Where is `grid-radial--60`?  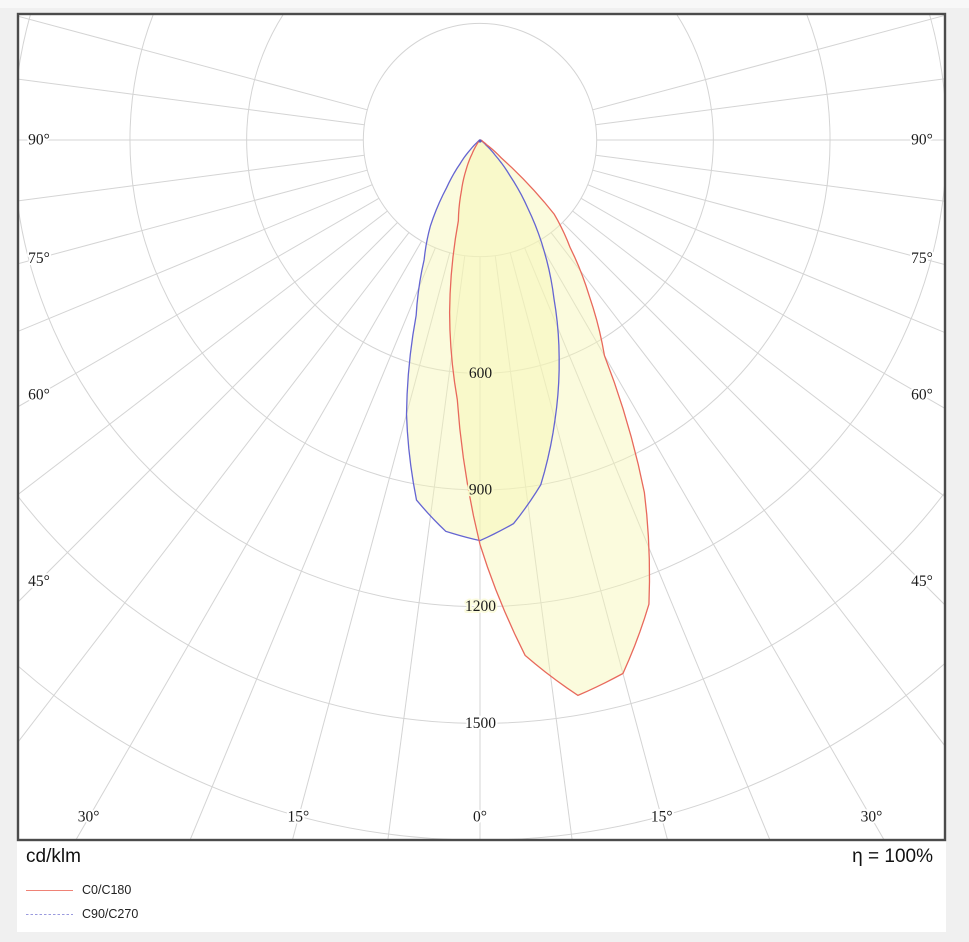 grid-radial--60 is located at coordinates (199, 302).